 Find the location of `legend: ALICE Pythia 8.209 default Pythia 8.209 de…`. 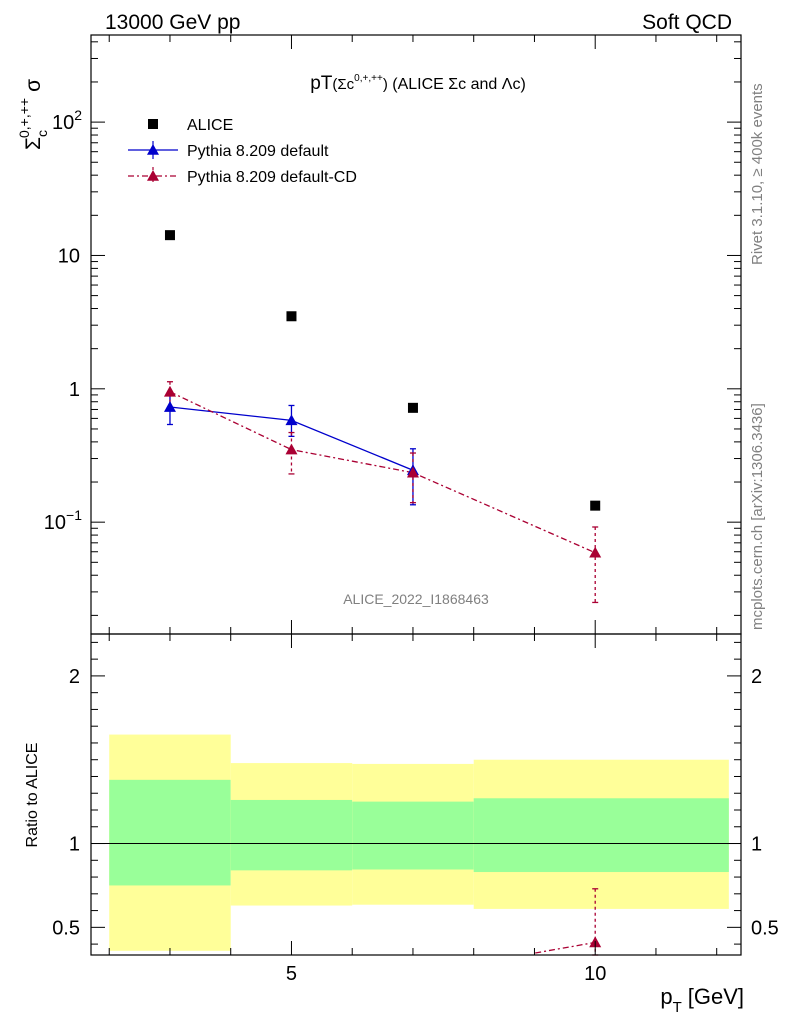

legend: ALICE Pythia 8.209 default Pythia 8.209 de… is located at coordinates (242, 151).